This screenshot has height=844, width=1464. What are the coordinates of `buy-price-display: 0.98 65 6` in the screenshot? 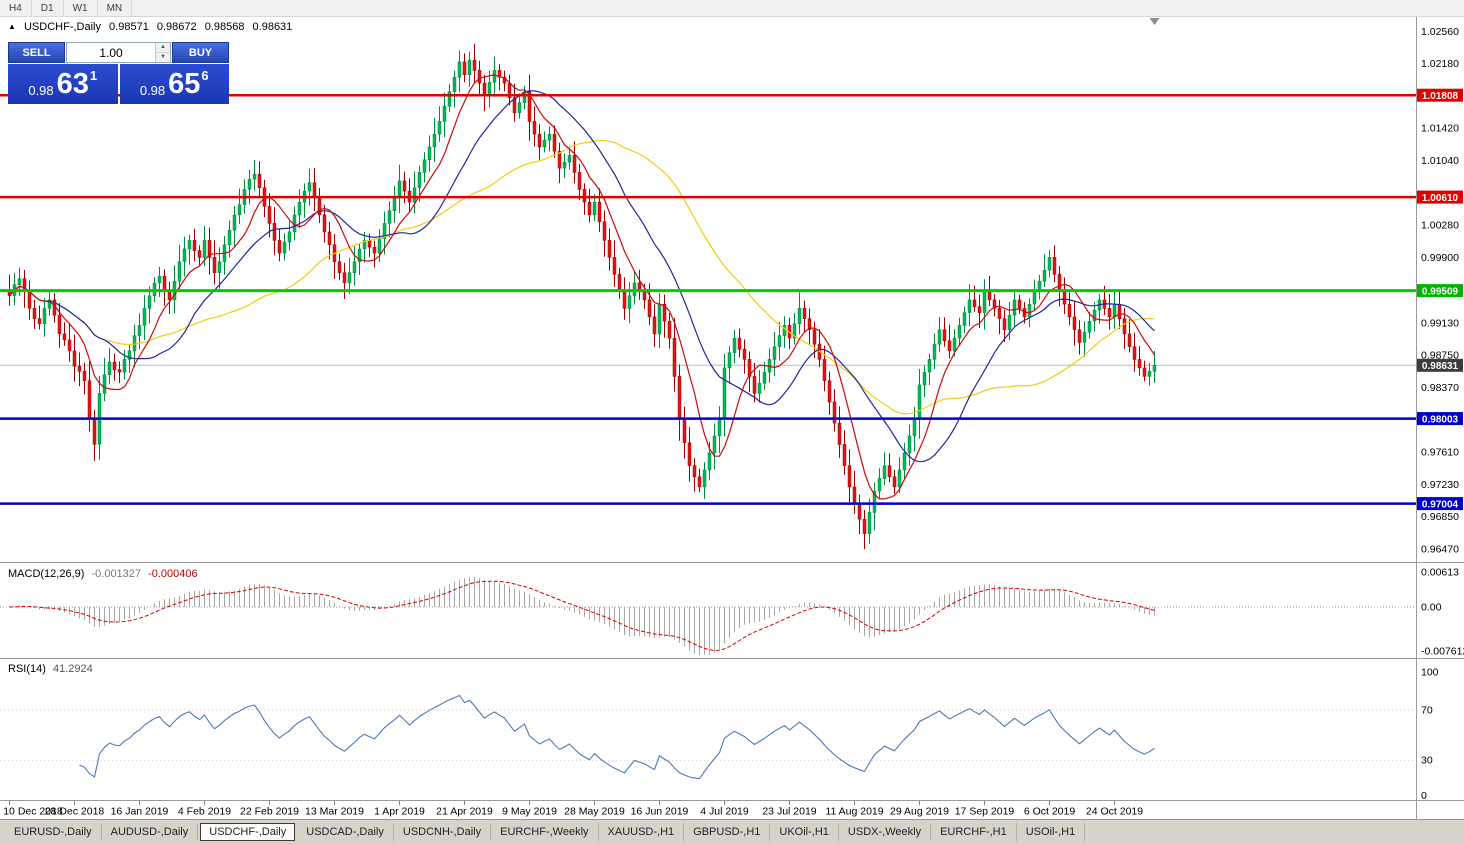 It's located at (174, 84).